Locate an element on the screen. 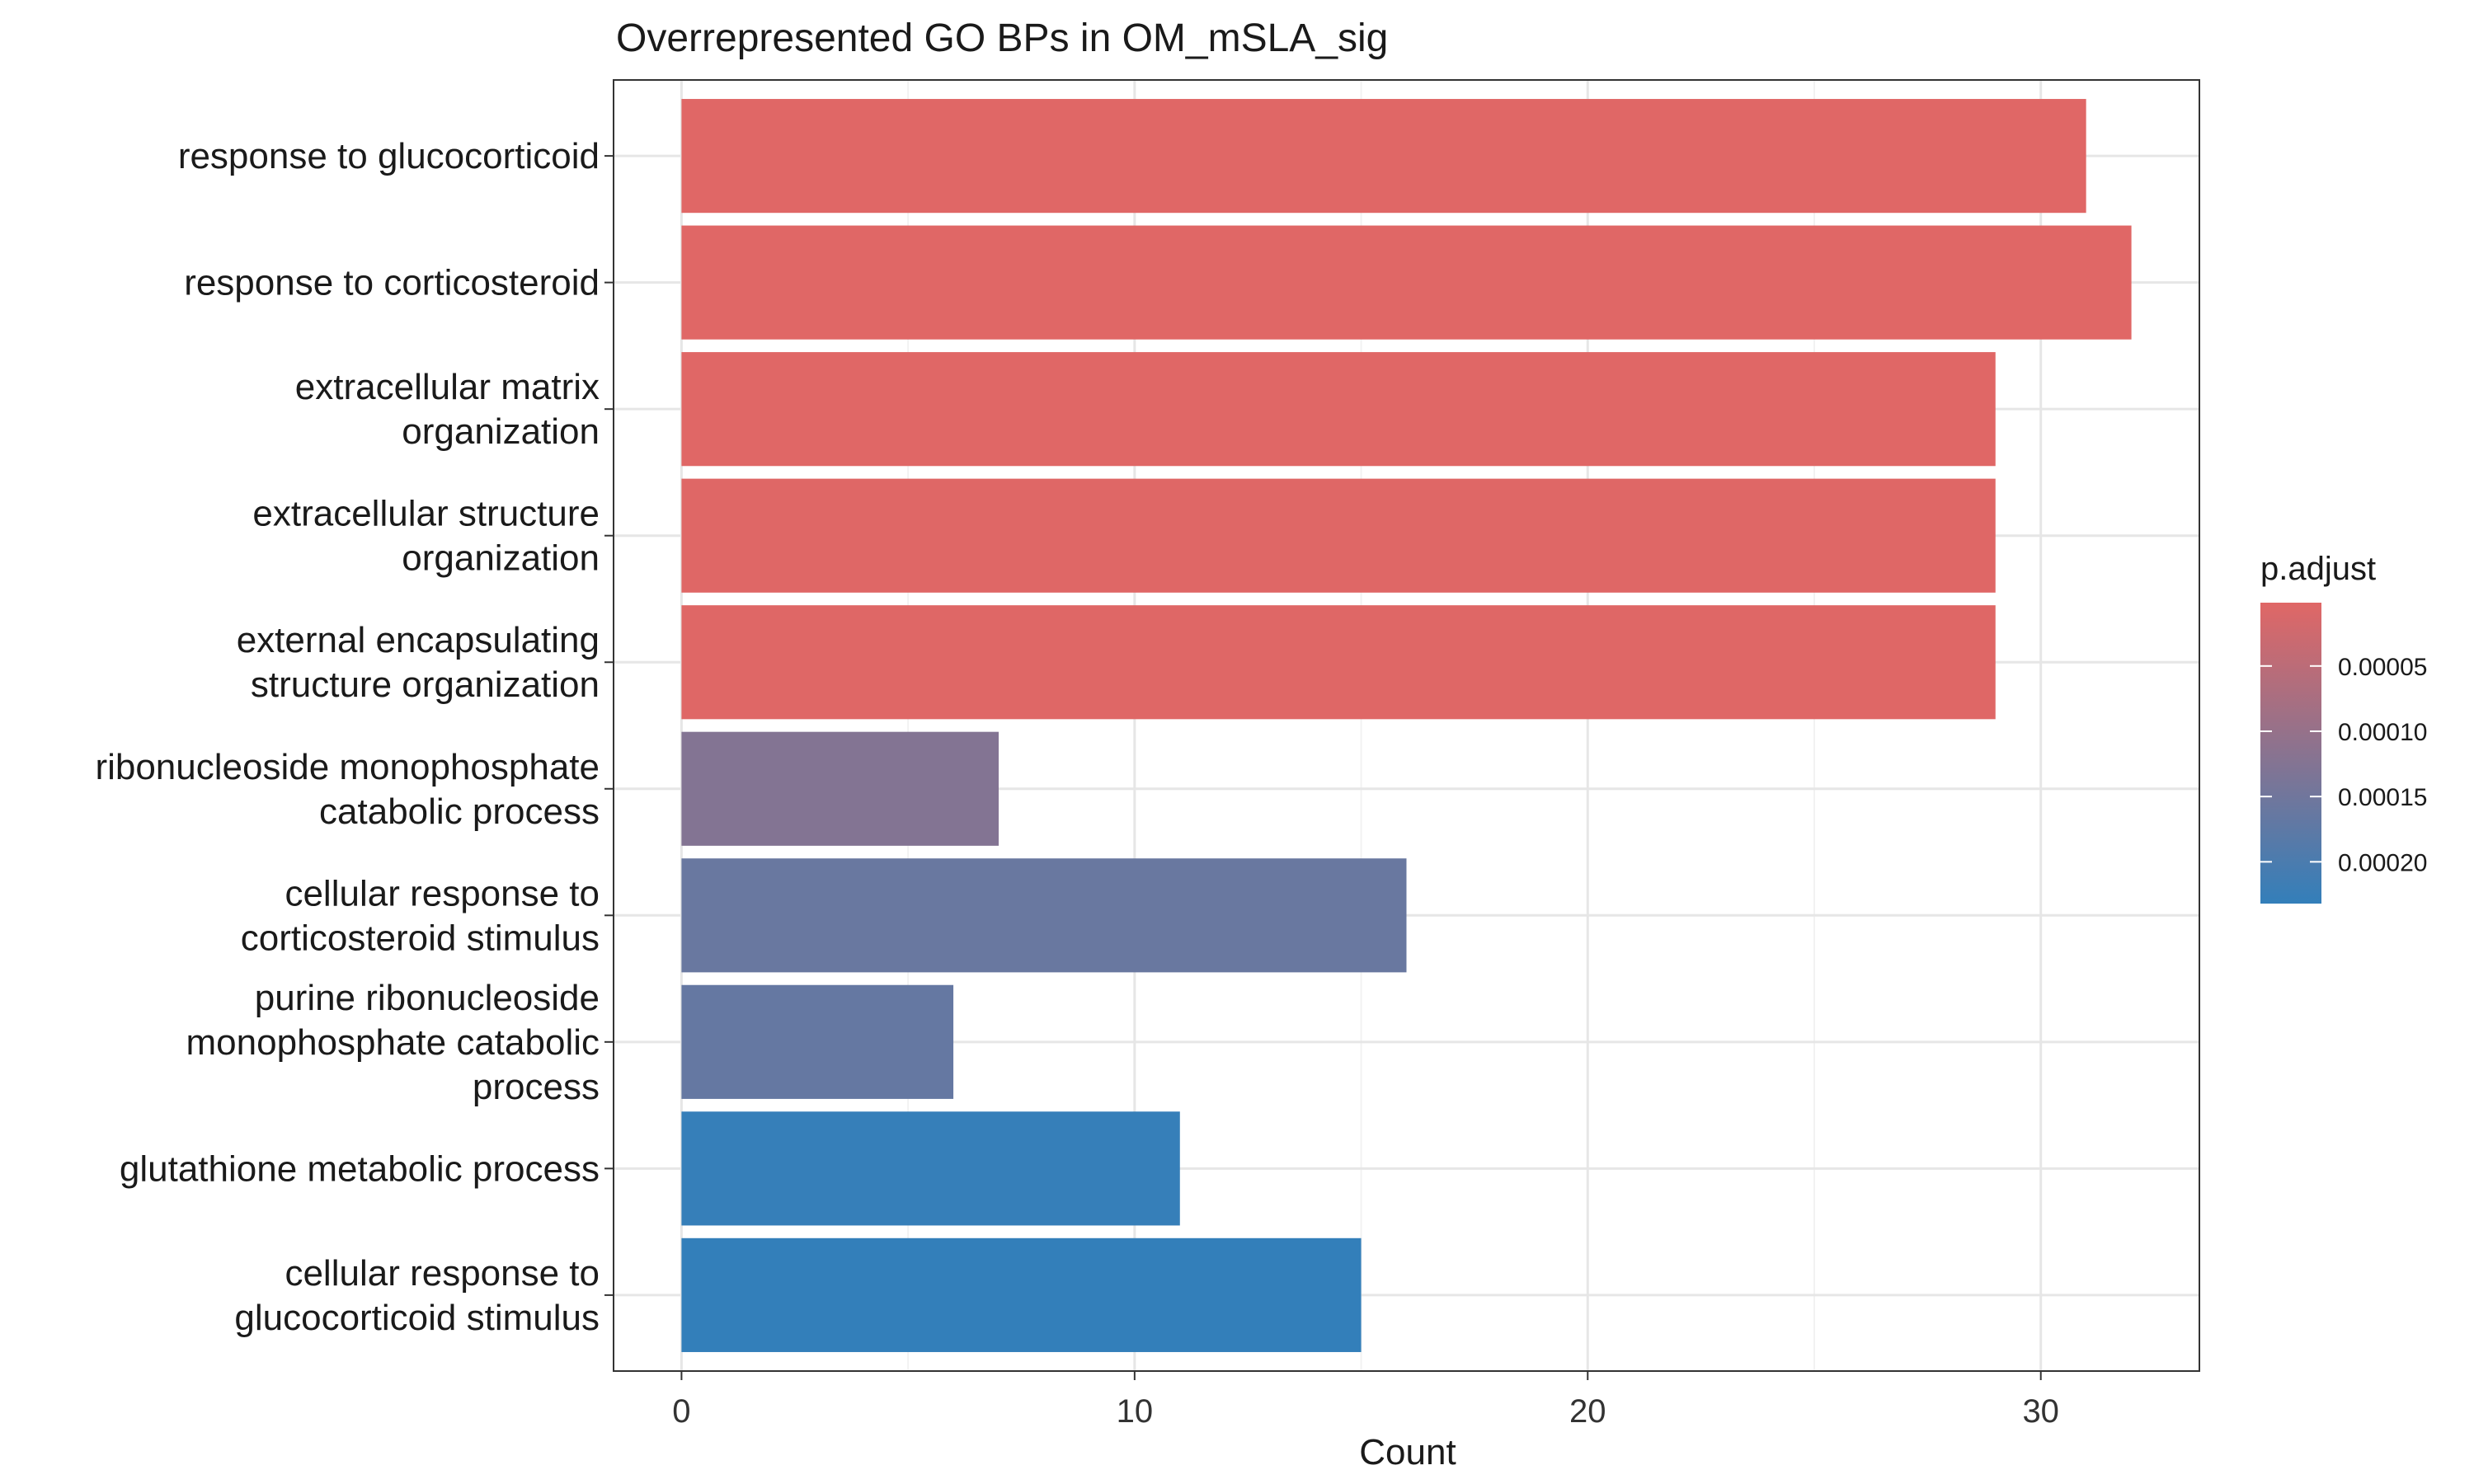 The width and height of the screenshot is (2474, 1484). legend: p.adjust 0.00005 0.00010 0.00015 0.00020 is located at coordinates (2343, 727).